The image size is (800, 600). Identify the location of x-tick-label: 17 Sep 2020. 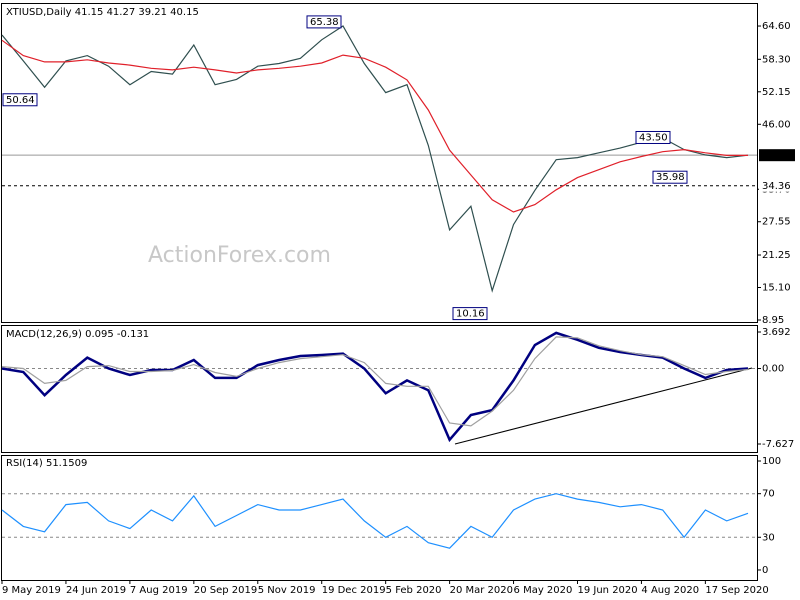
(736, 590).